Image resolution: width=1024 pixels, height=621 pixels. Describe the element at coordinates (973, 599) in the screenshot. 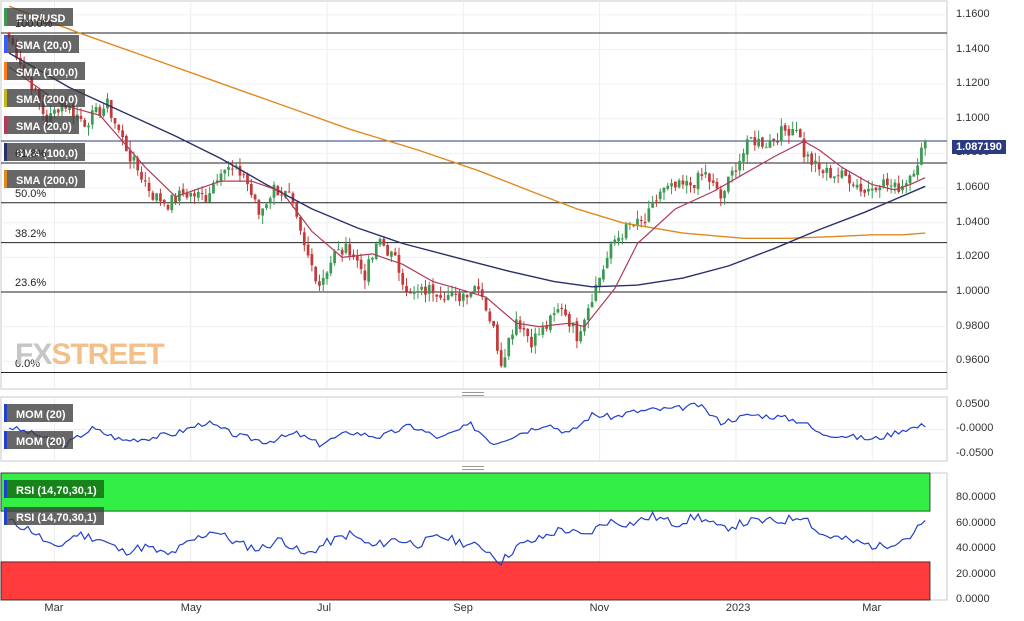

I see `y-tick-label-rsi: 0.0000` at that location.